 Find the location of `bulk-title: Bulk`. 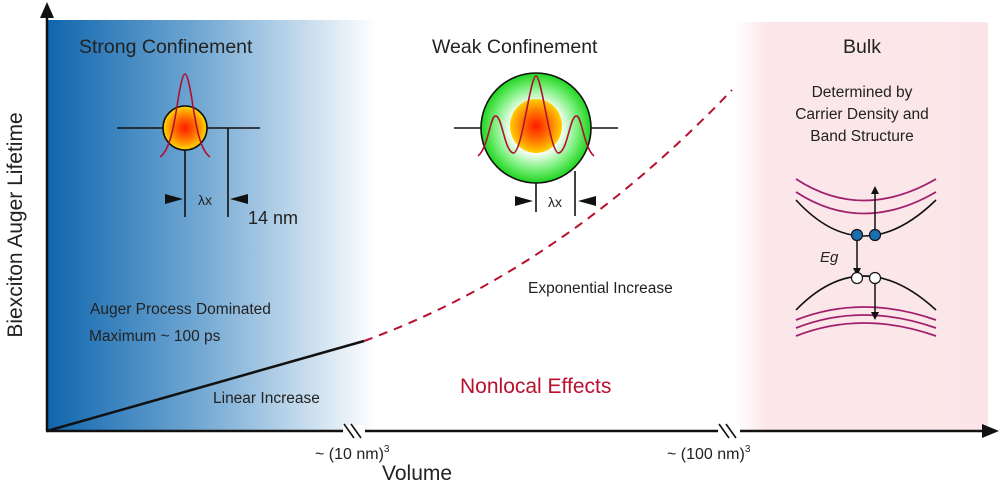

bulk-title: Bulk is located at coordinates (862, 47).